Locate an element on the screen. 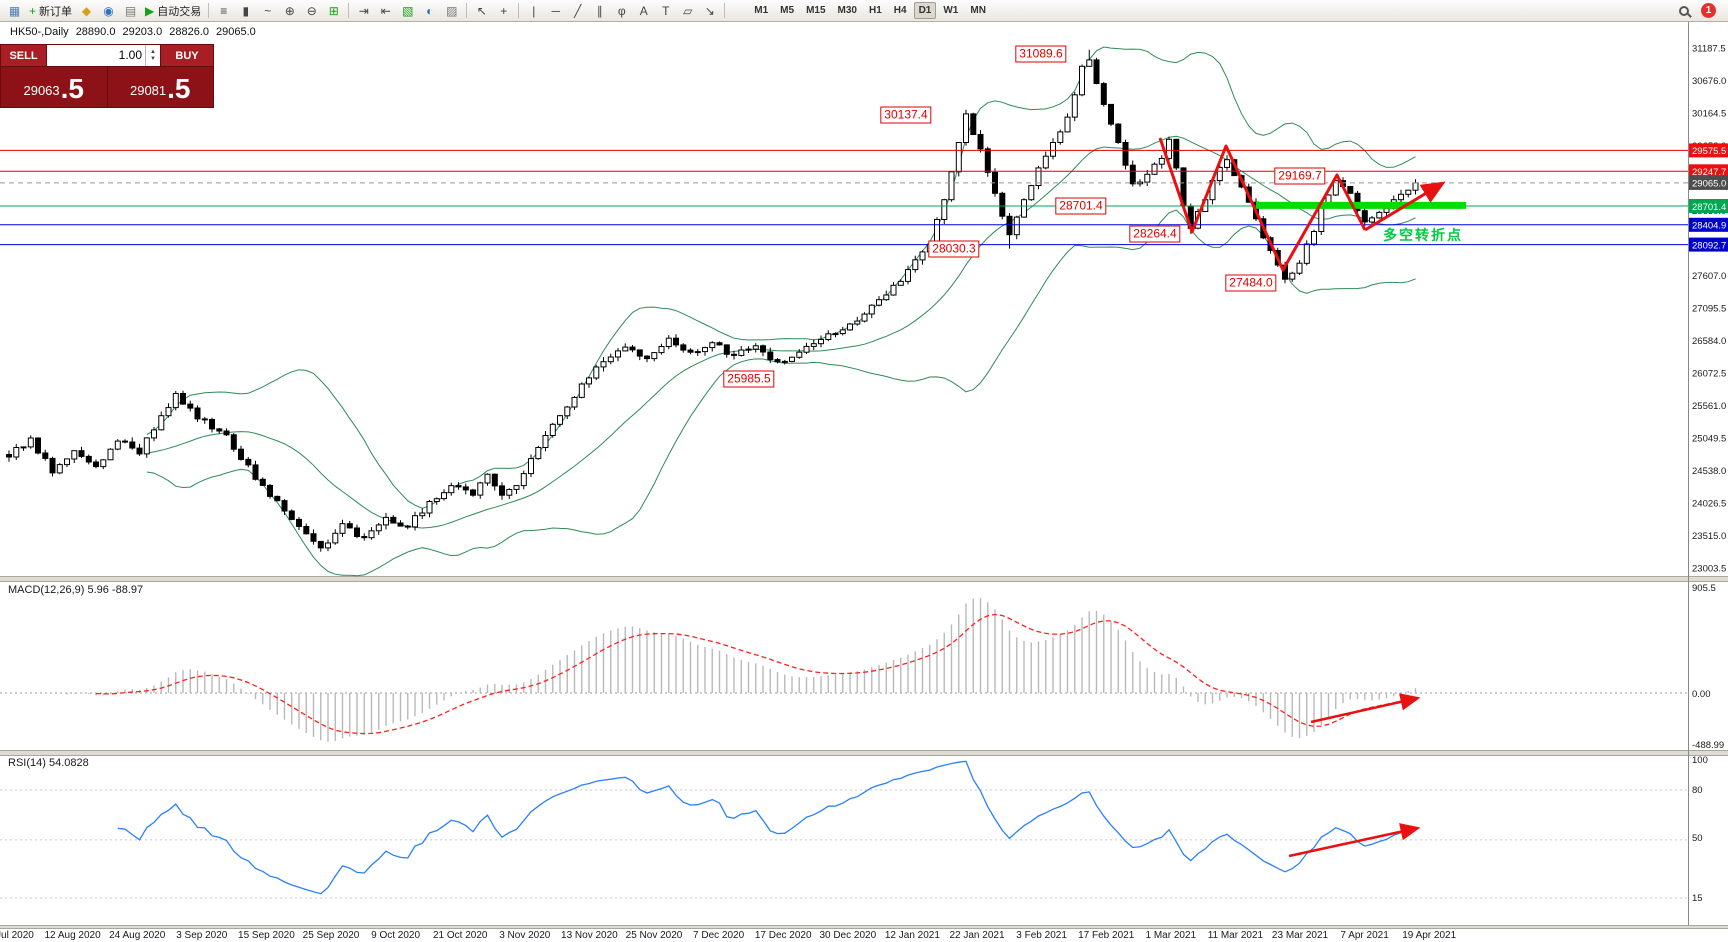  timeframe-w1: W1 is located at coordinates (951, 10).